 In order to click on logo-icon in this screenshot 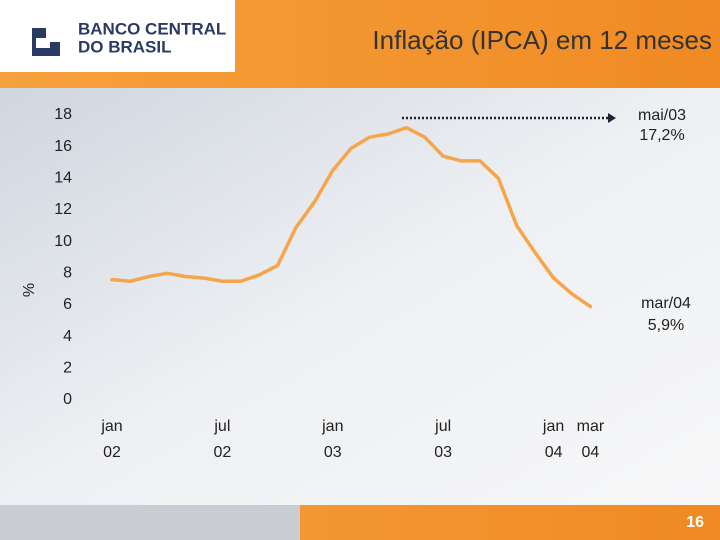, I will do `click(46, 42)`.